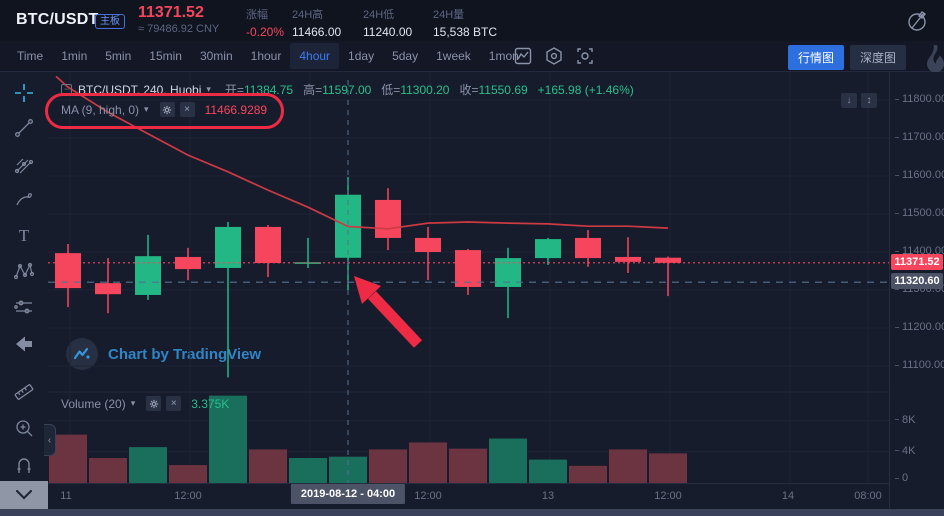  I want to click on price-tick: 11800.00, so click(919, 99).